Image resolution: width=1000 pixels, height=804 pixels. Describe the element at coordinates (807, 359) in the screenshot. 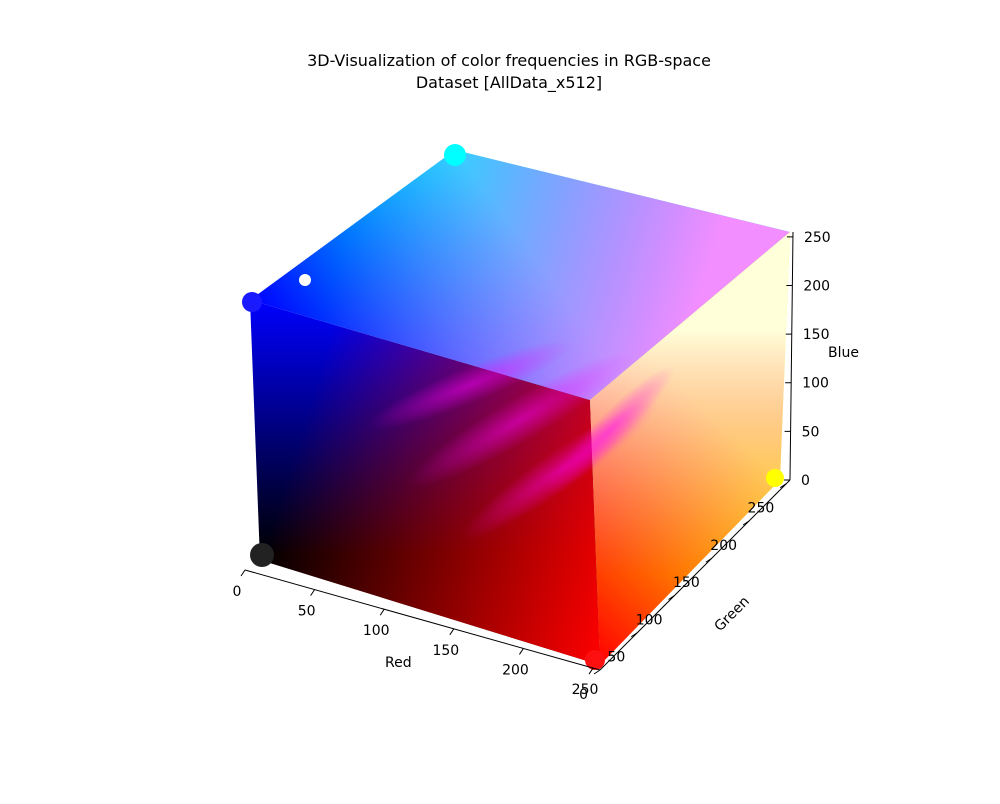

I see `blue-axis-ticks: 0 50 100 150 200 250` at that location.